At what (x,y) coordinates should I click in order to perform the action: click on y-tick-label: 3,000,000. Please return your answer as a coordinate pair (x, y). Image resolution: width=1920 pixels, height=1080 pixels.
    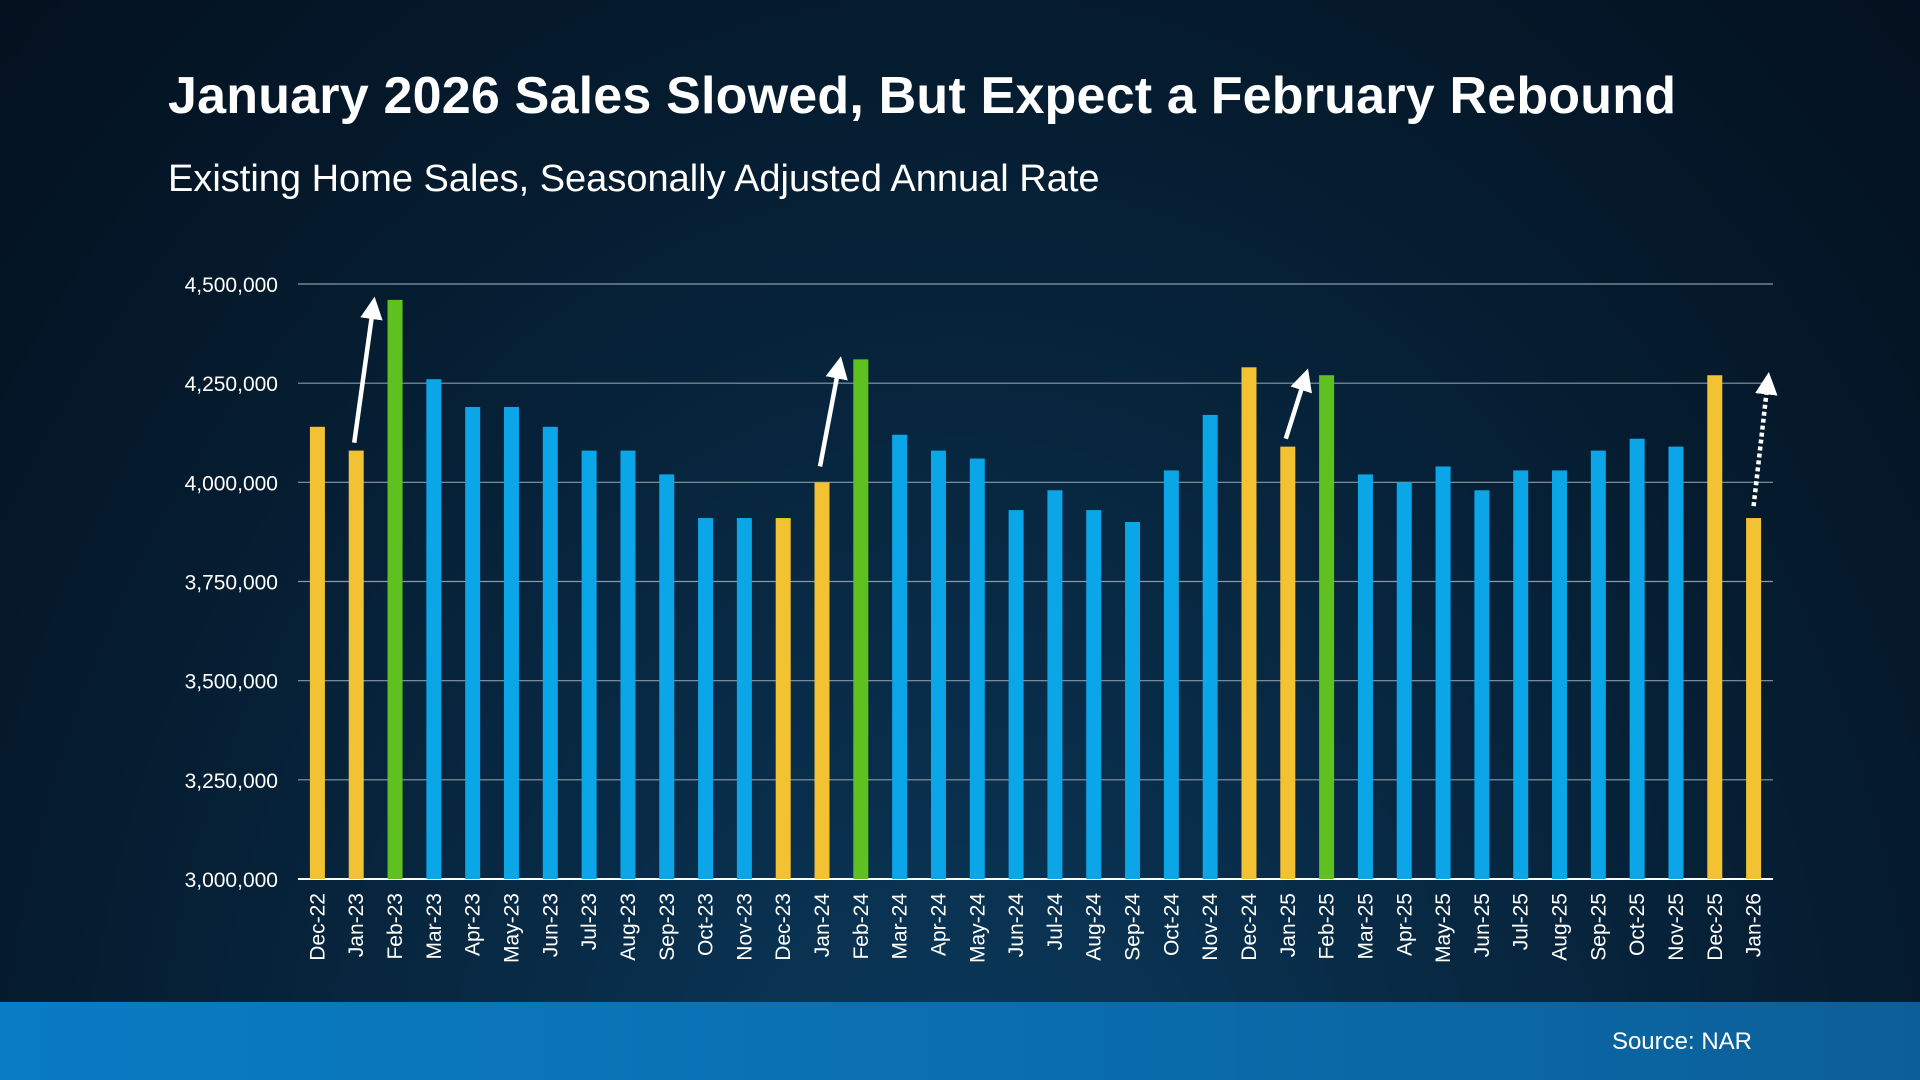
    Looking at the image, I should click on (231, 880).